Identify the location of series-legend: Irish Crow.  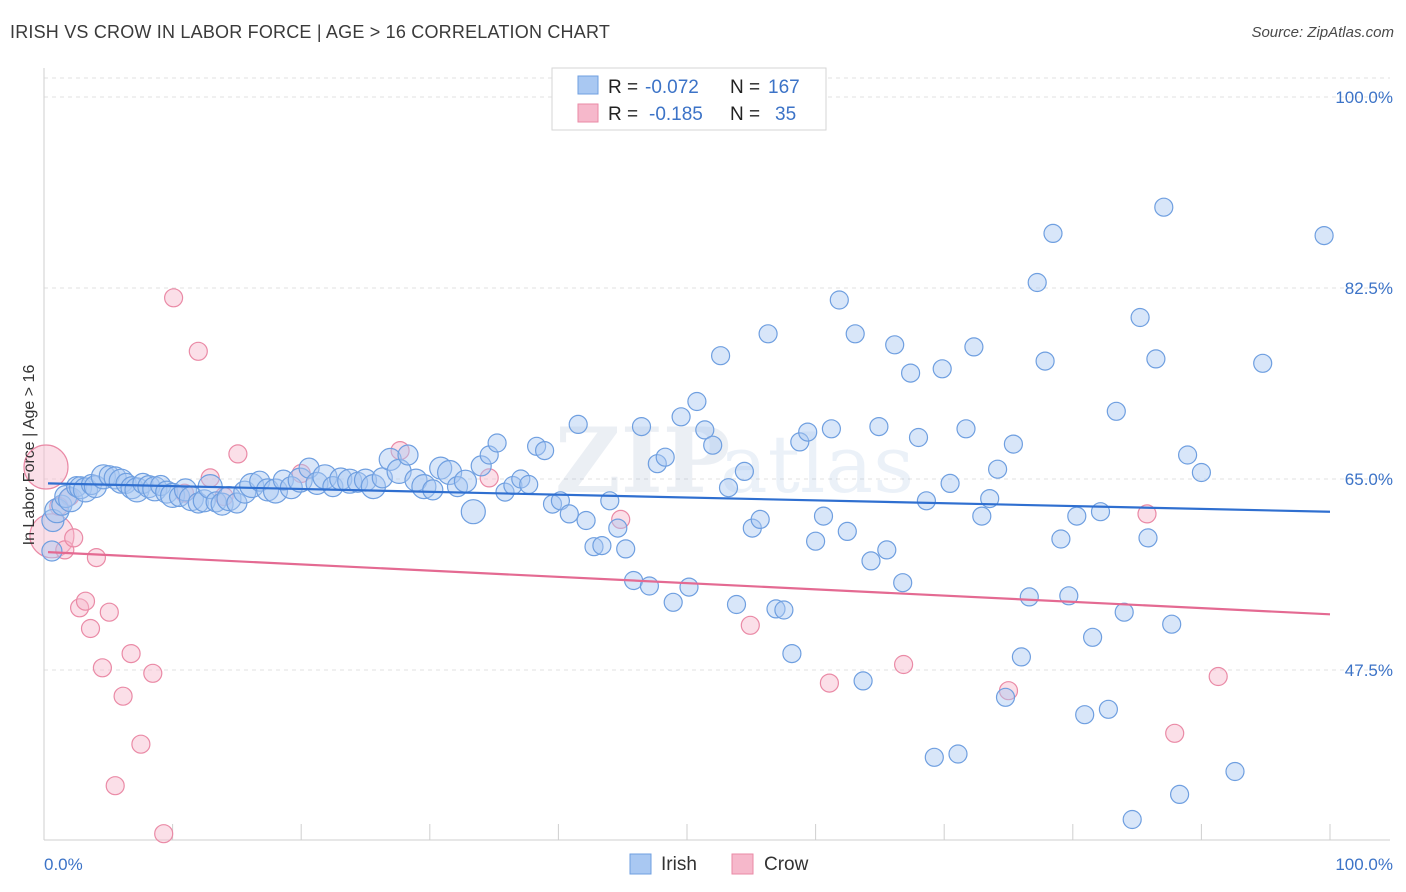
(719, 864).